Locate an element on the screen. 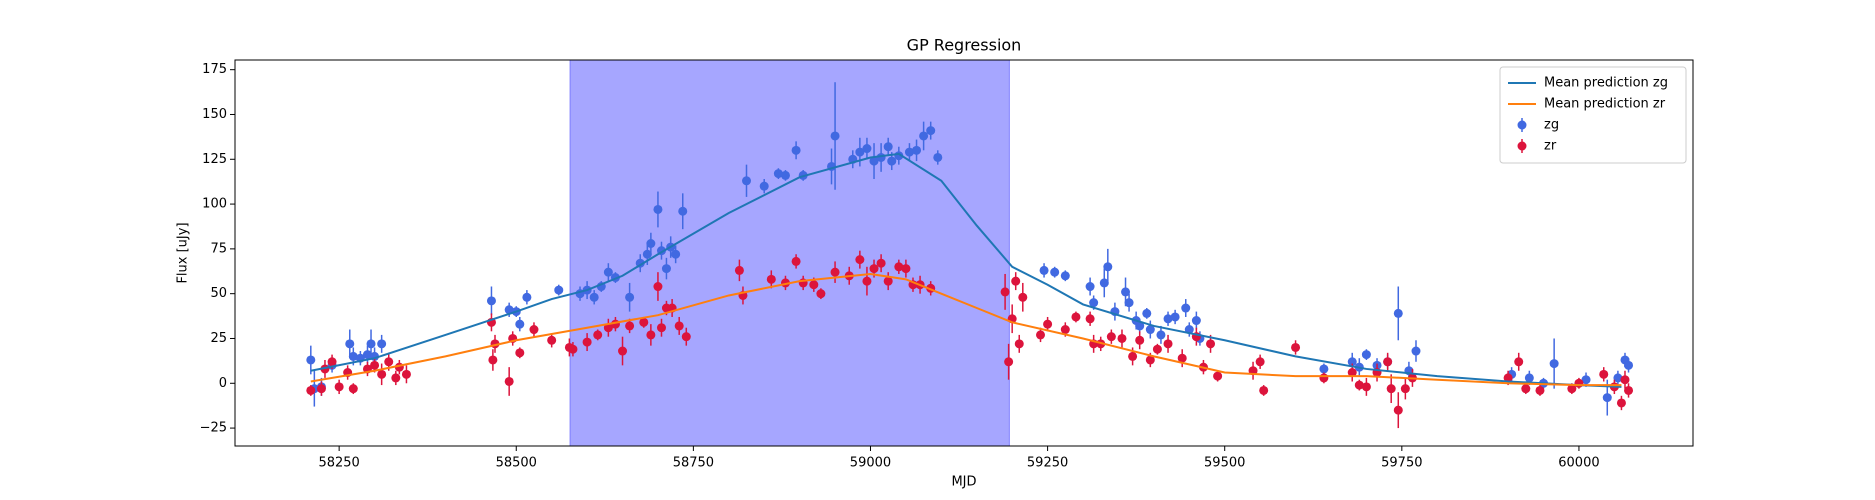 This screenshot has width=1875, height=500. y-tick-label: 150 is located at coordinates (214, 114).